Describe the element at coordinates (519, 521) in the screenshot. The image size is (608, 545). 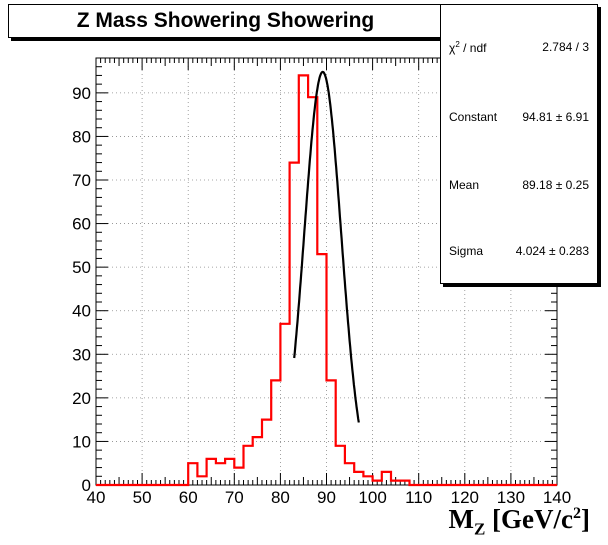
I see `x-axis-title: MZ [GeV/c2]` at that location.